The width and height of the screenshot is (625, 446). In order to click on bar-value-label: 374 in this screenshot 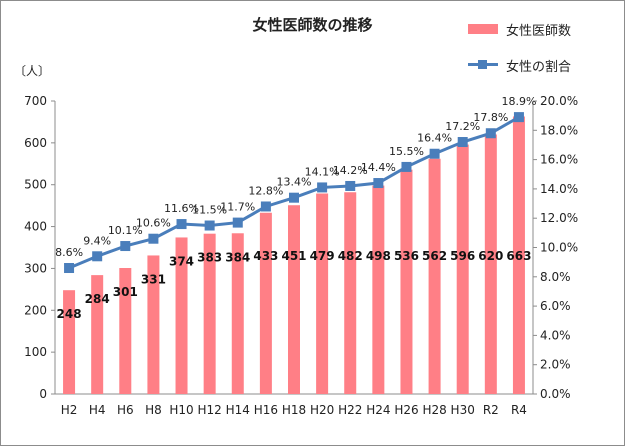, I will do `click(181, 261)`.